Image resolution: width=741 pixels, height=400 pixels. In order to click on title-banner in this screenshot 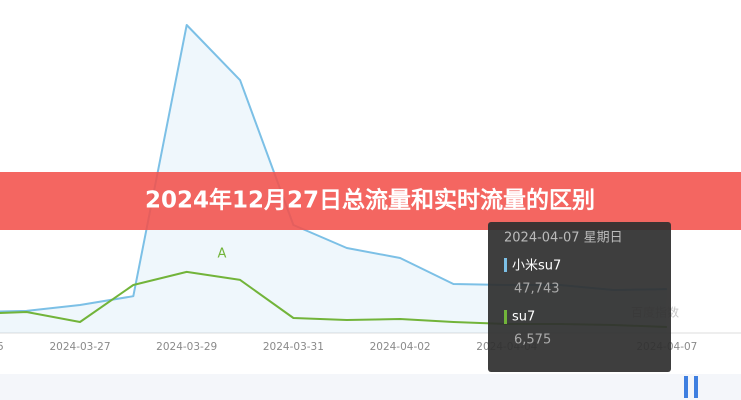, I will do `click(370, 201)`.